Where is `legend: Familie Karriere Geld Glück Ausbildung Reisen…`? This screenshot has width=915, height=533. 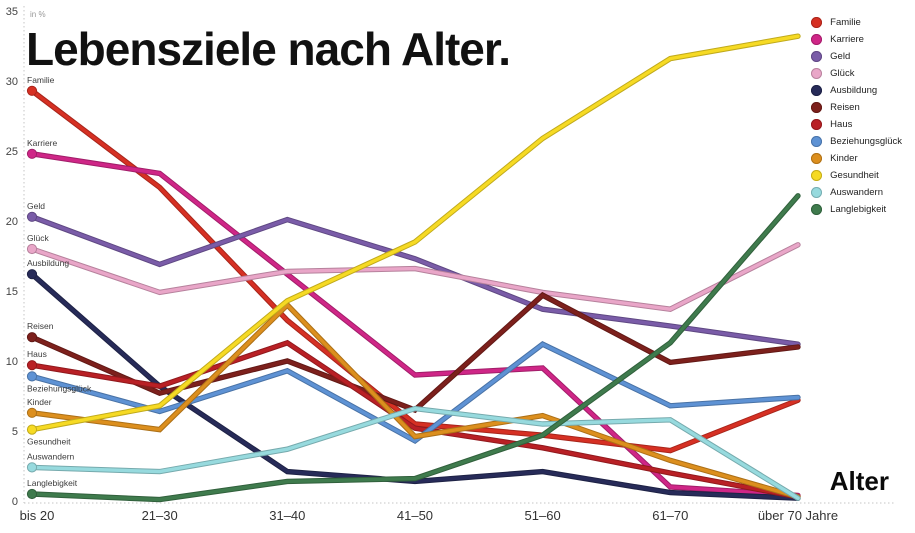 legend: Familie Karriere Geld Glück Ausbildung Reisen… is located at coordinates (856, 116).